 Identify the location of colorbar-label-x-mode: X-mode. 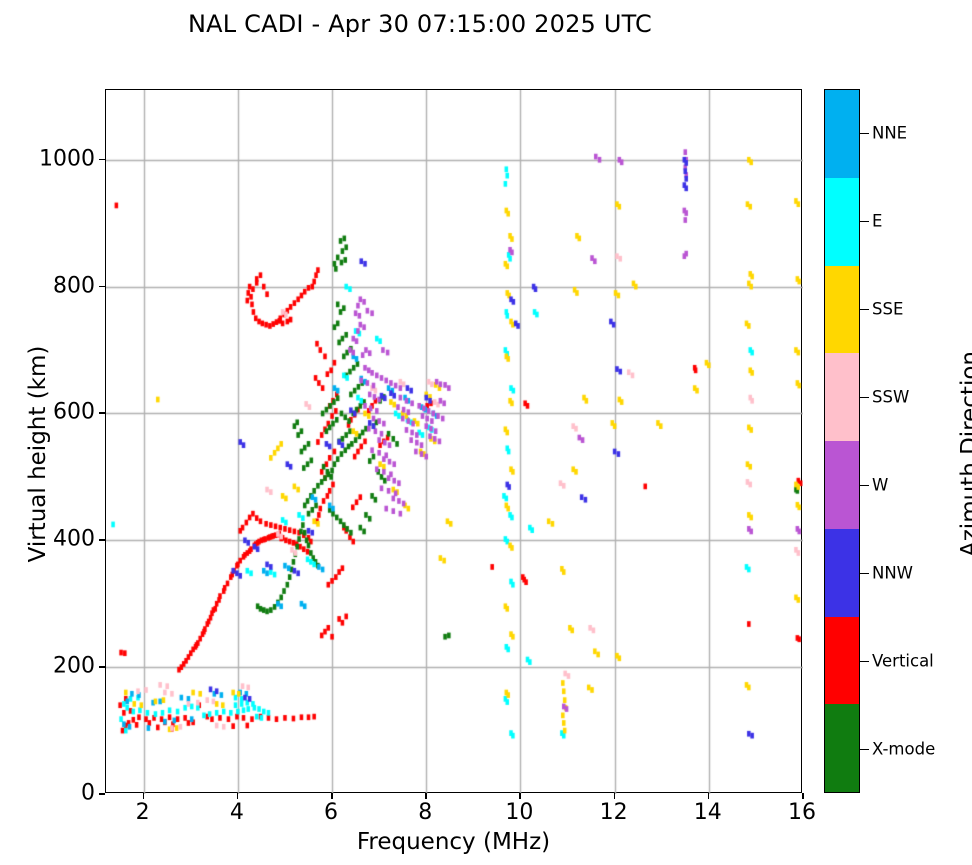
(904, 749).